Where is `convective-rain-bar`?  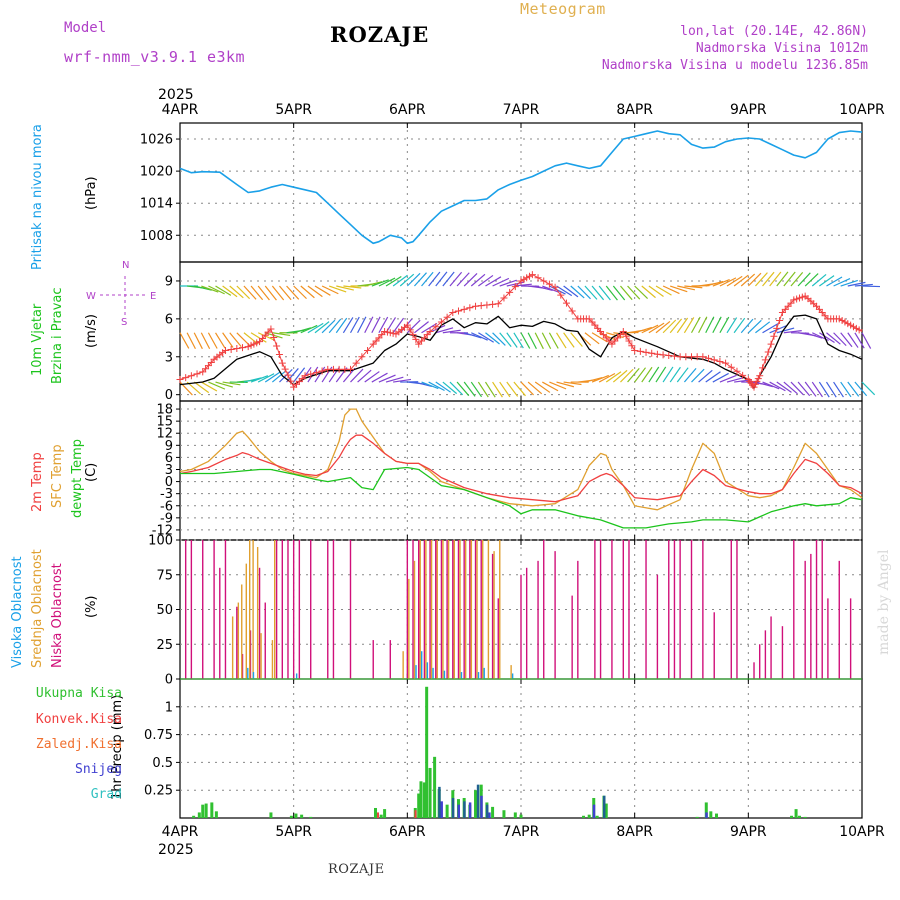 convective-rain-bar is located at coordinates (378, 815).